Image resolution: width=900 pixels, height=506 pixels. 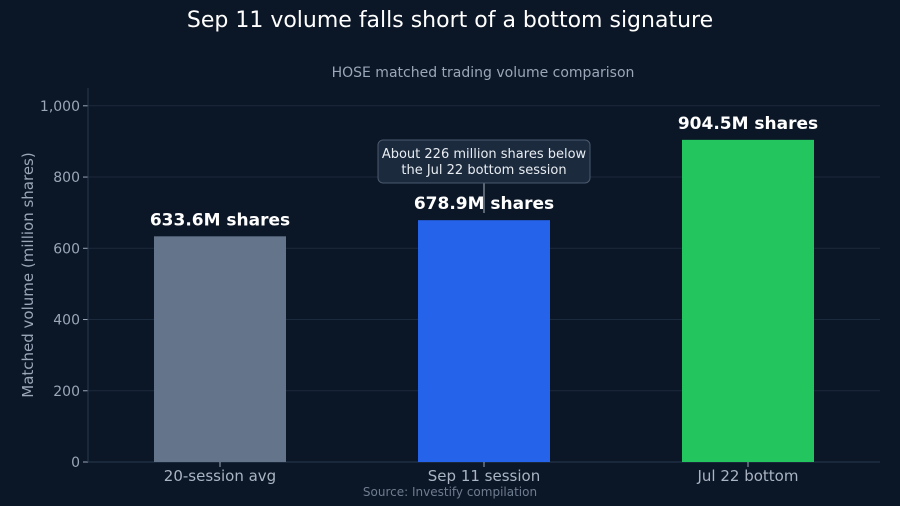 What do you see at coordinates (220, 220) in the screenshot?
I see `data-label: 633.6M shares` at bounding box center [220, 220].